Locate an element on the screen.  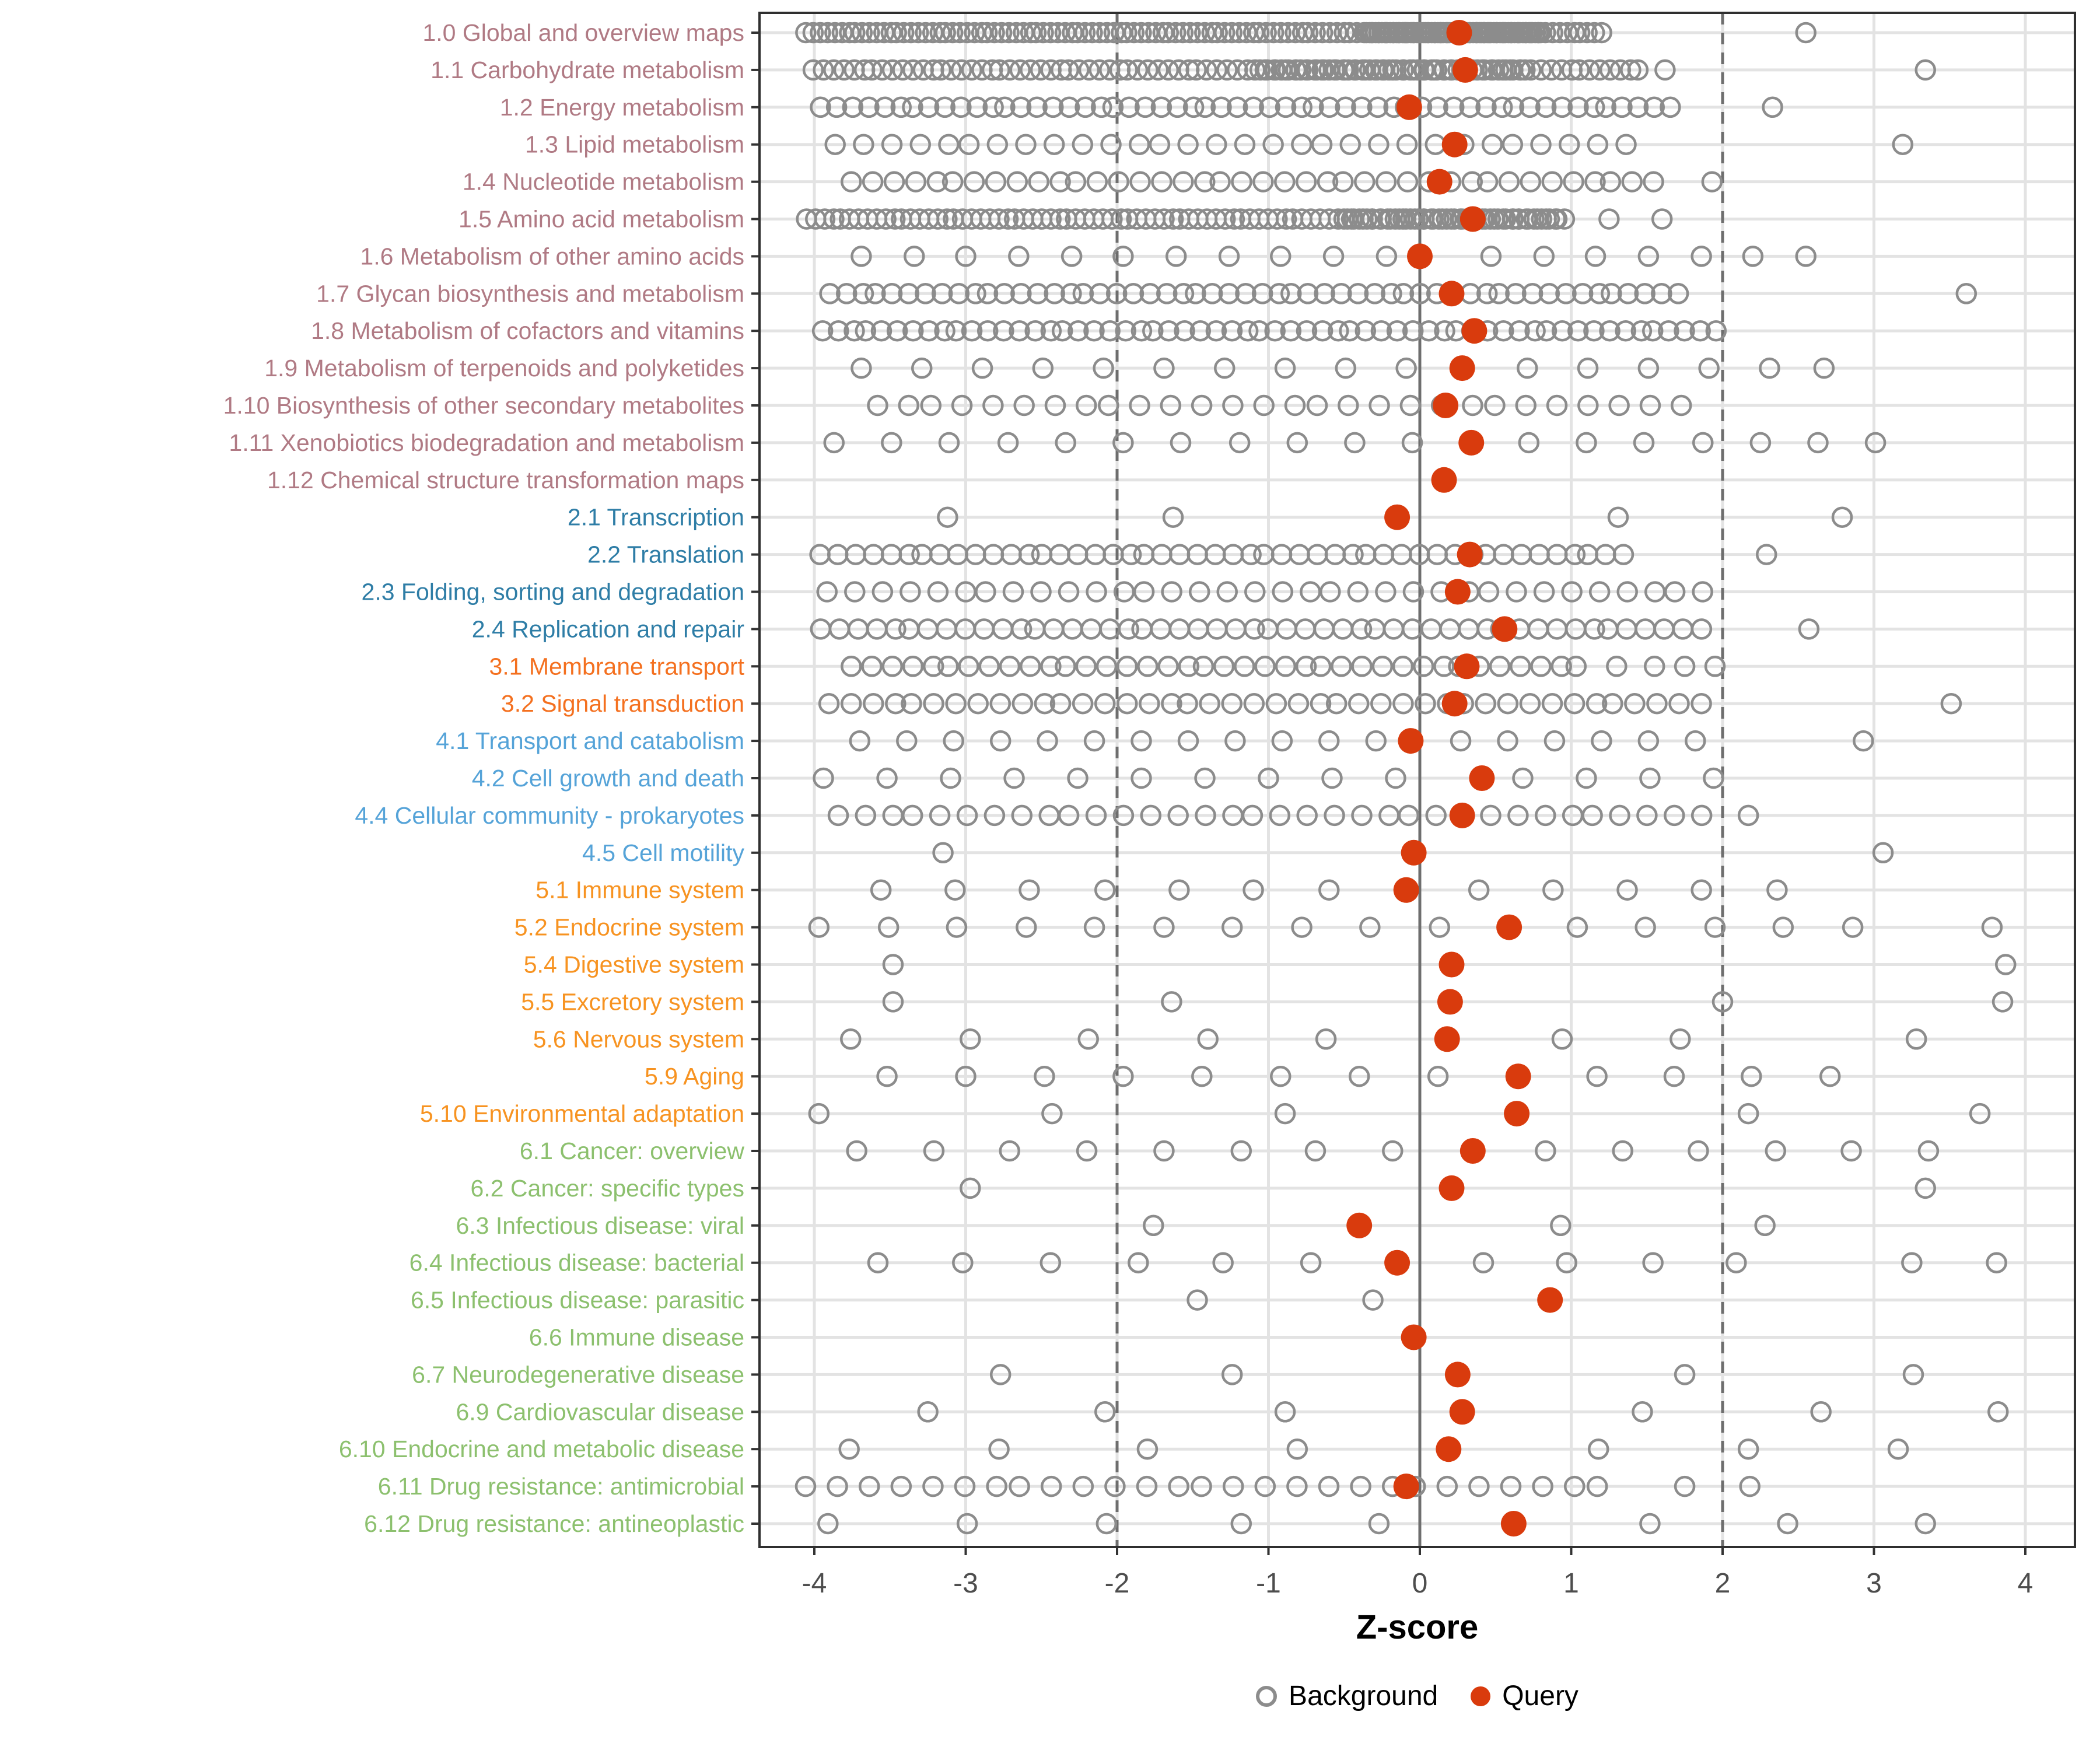
y-axis-label: 6.4 Infectious disease: bacterial is located at coordinates (577, 1263).